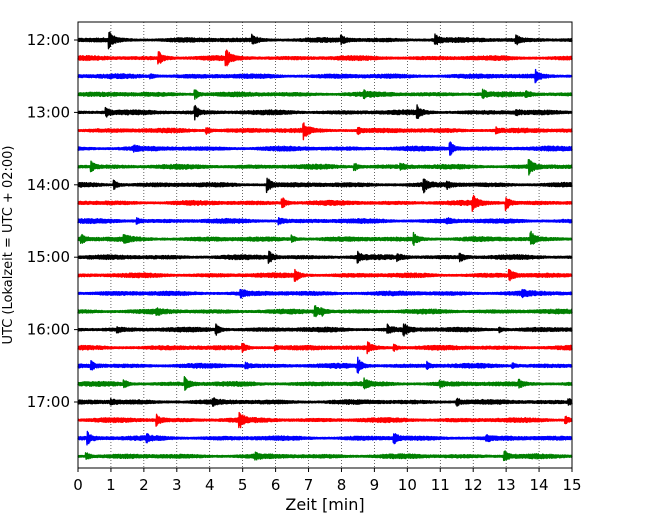 This screenshot has width=650, height=520. Describe the element at coordinates (243, 485) in the screenshot. I see `x-tick-label: 5` at that location.